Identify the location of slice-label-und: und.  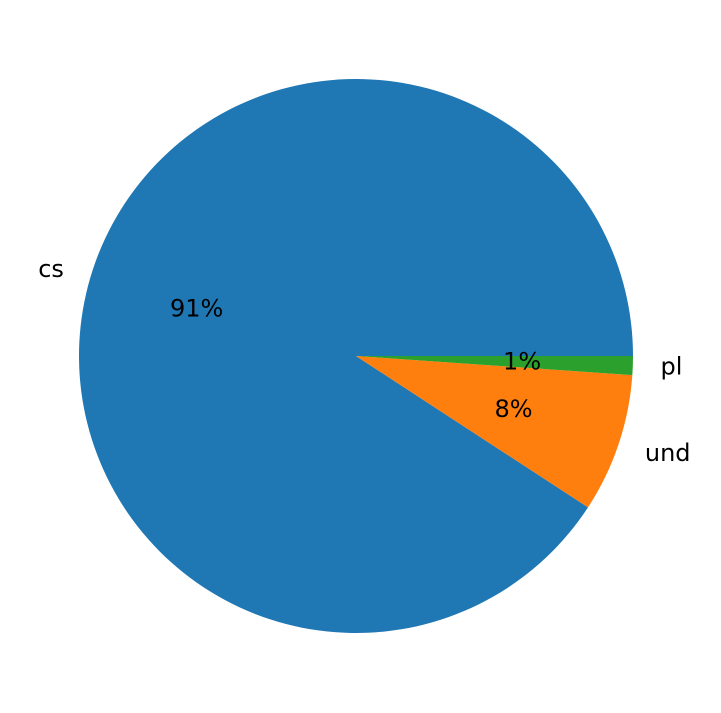
(668, 453).